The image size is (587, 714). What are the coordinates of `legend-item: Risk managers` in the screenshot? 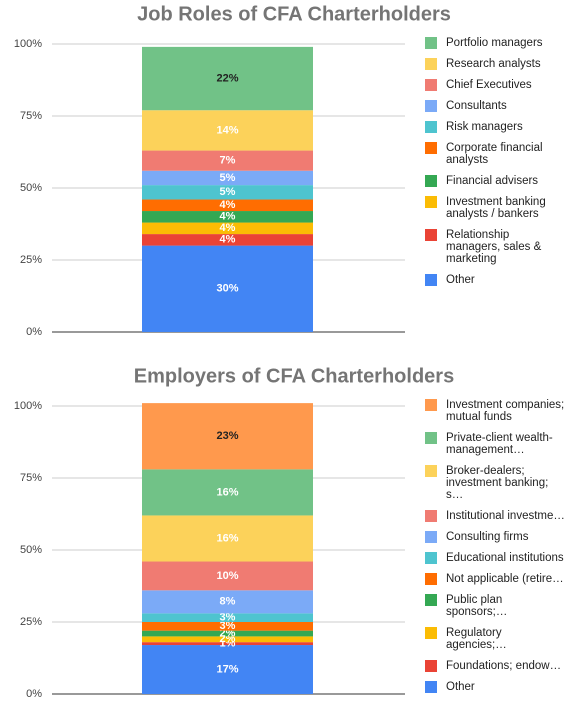 It's located at (495, 127).